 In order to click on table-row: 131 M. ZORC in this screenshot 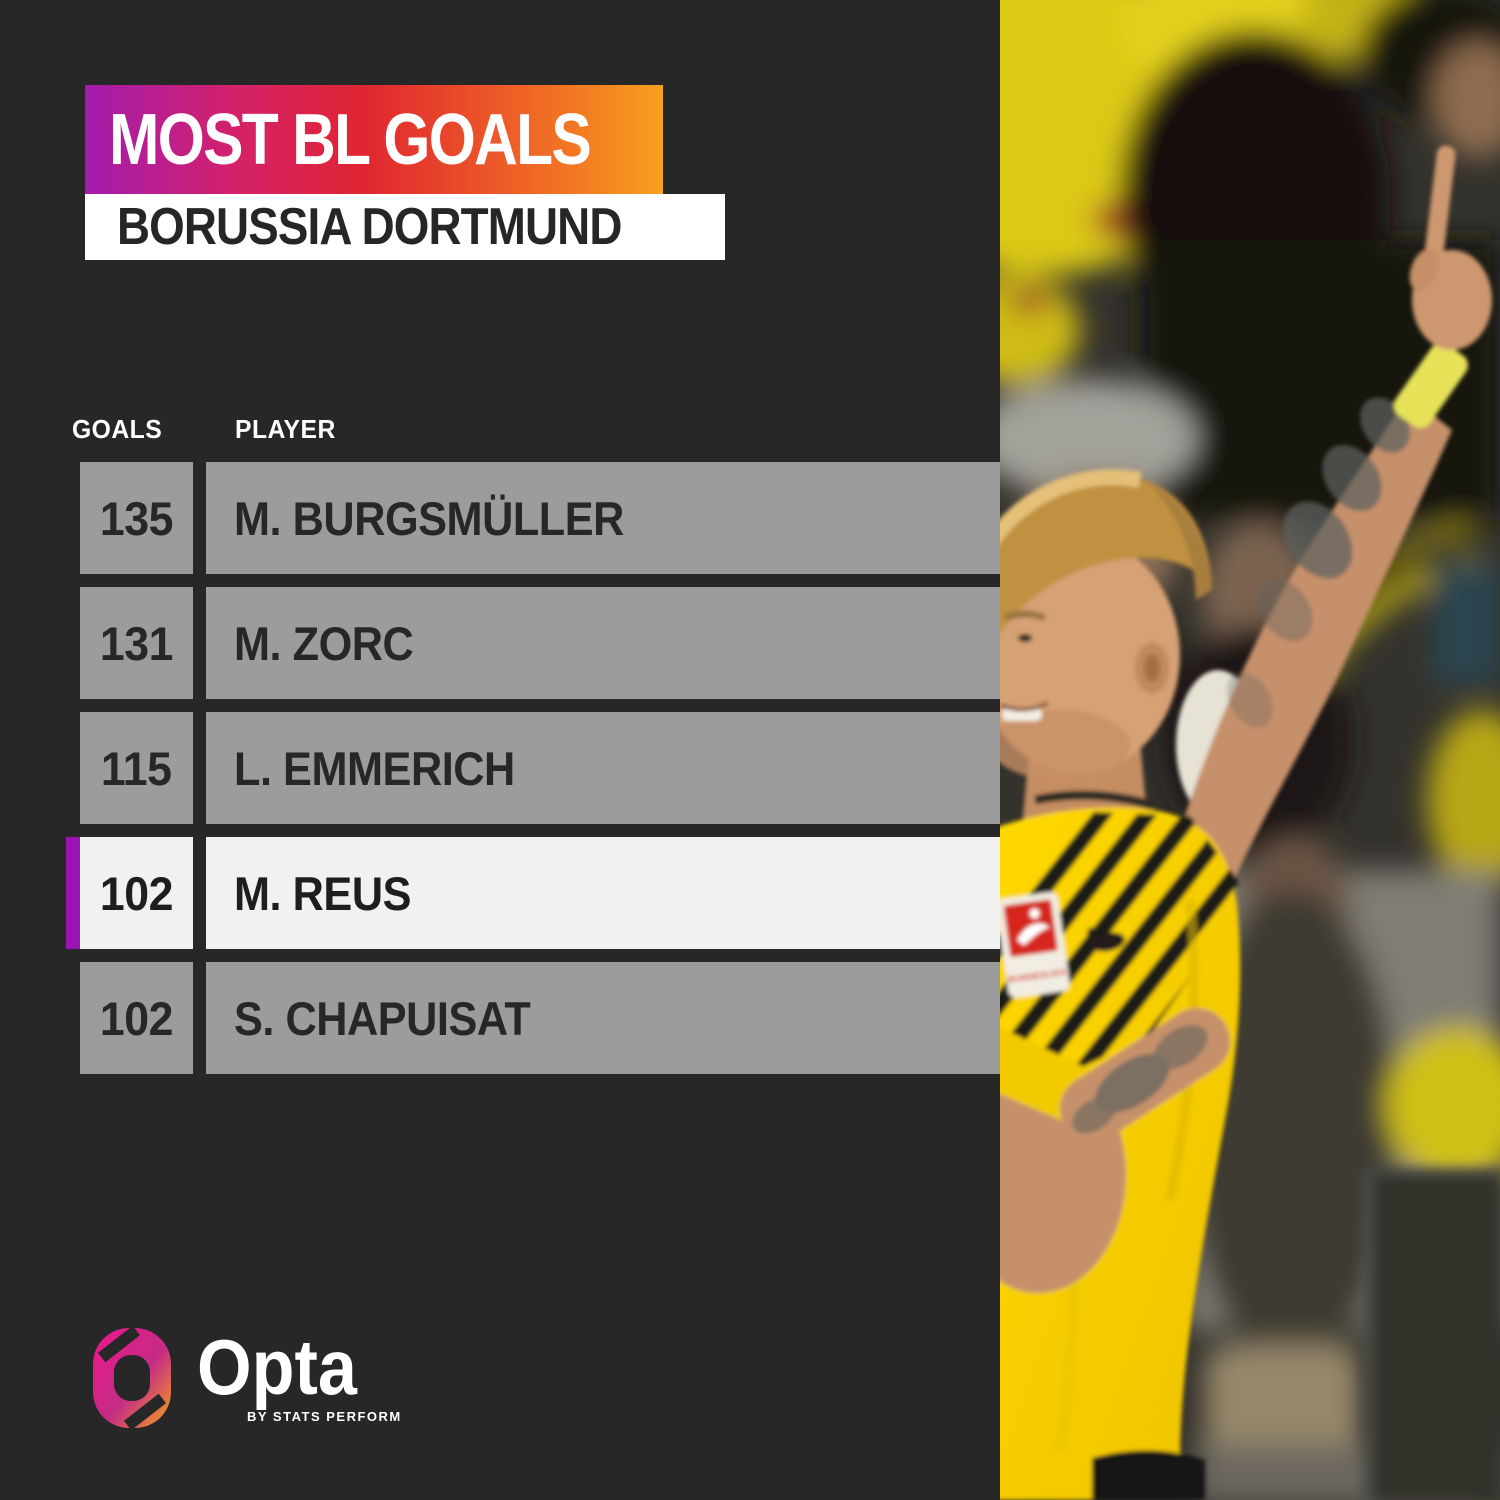, I will do `click(533, 643)`.